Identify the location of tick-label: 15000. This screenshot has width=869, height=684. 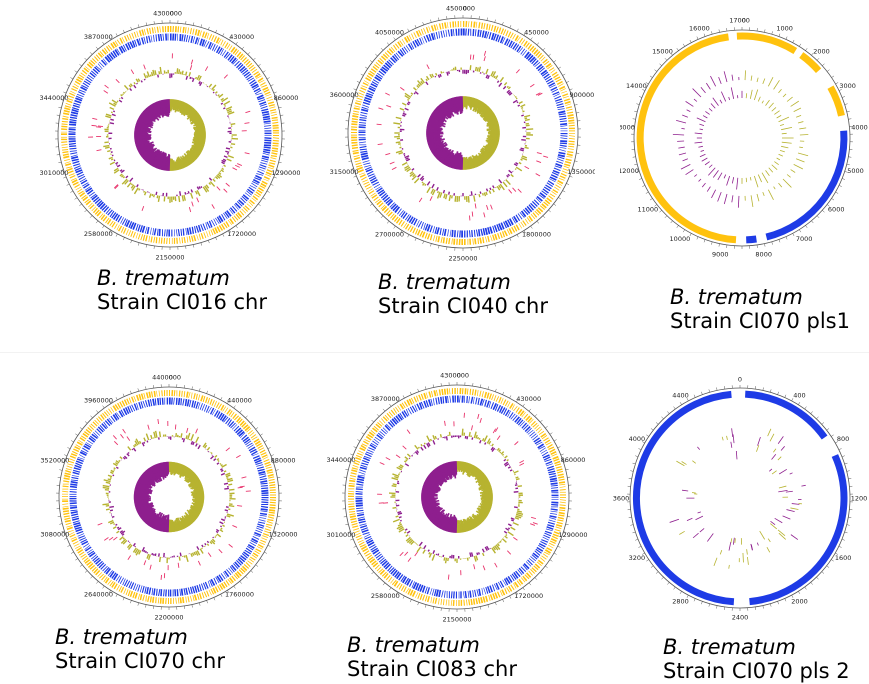
(662, 51).